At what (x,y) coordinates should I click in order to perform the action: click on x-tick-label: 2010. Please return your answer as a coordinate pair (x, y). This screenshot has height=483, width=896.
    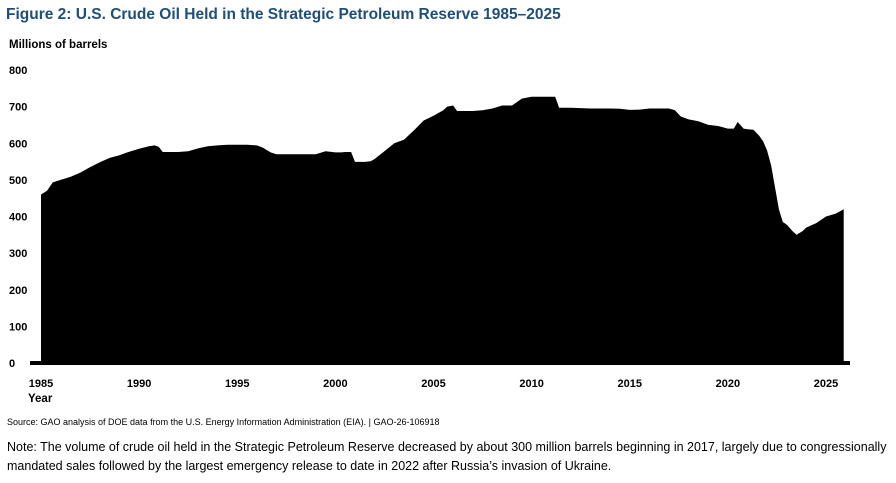
    Looking at the image, I should click on (531, 384).